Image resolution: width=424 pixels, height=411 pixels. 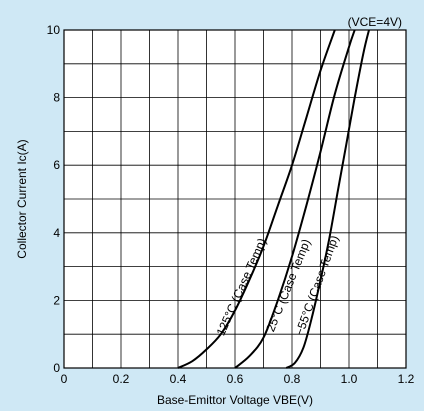 I want to click on y-tick-label: 0, so click(x=56, y=368).